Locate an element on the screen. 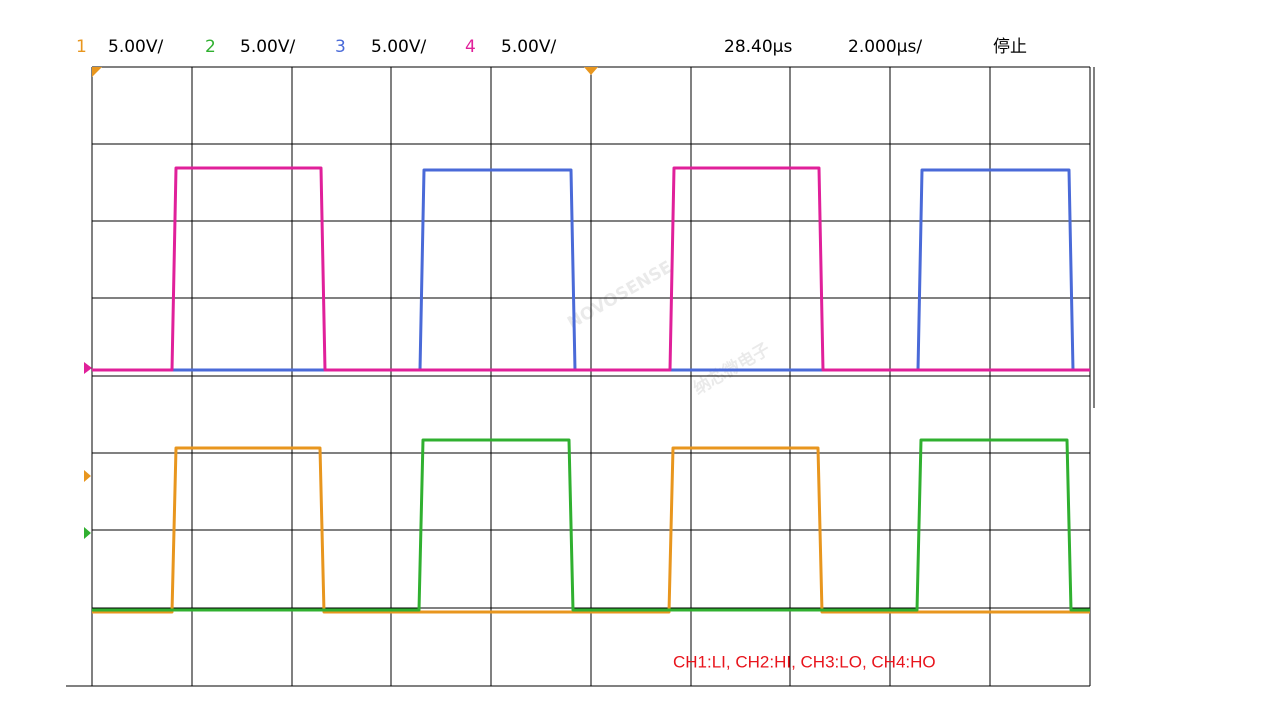 The height and width of the screenshot is (720, 1280). channel-number: 4 is located at coordinates (470, 47).